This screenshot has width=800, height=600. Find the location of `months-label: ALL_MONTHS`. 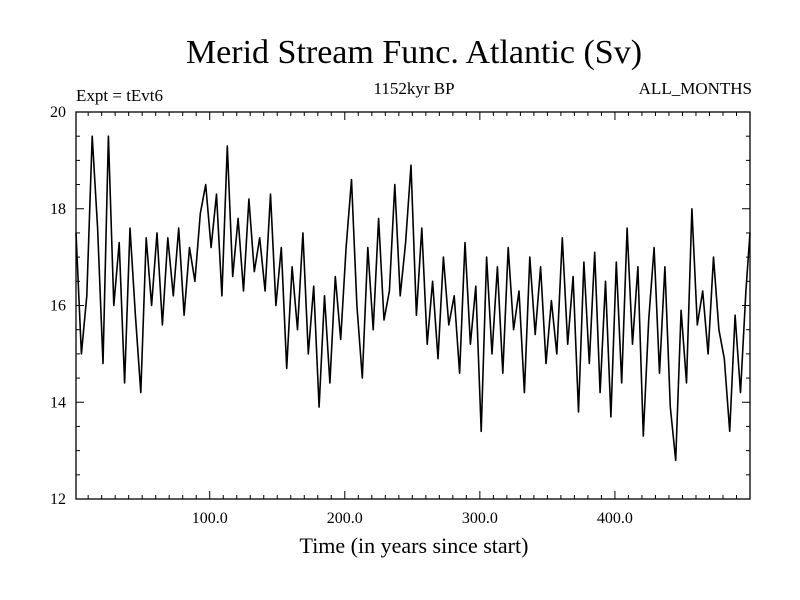

months-label: ALL_MONTHS is located at coordinates (695, 88).